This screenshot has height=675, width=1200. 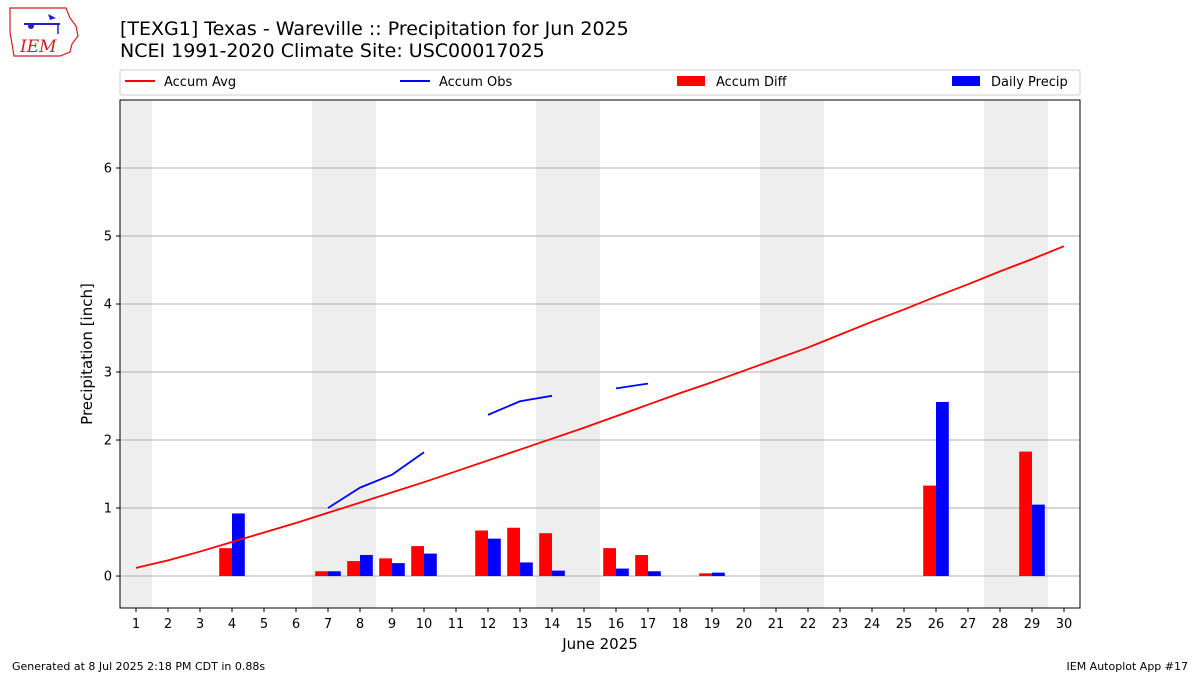 What do you see at coordinates (520, 624) in the screenshot?
I see `x-tick-label-13: 13` at bounding box center [520, 624].